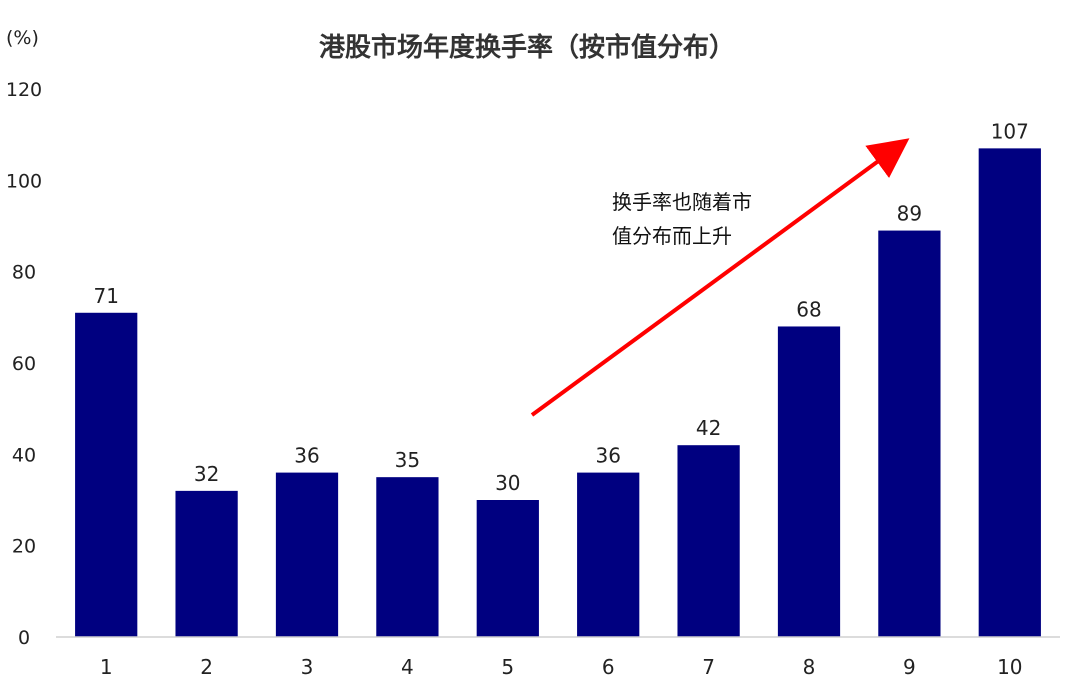 This screenshot has height=686, width=1080. What do you see at coordinates (1010, 131) in the screenshot?
I see `data-label: 107` at bounding box center [1010, 131].